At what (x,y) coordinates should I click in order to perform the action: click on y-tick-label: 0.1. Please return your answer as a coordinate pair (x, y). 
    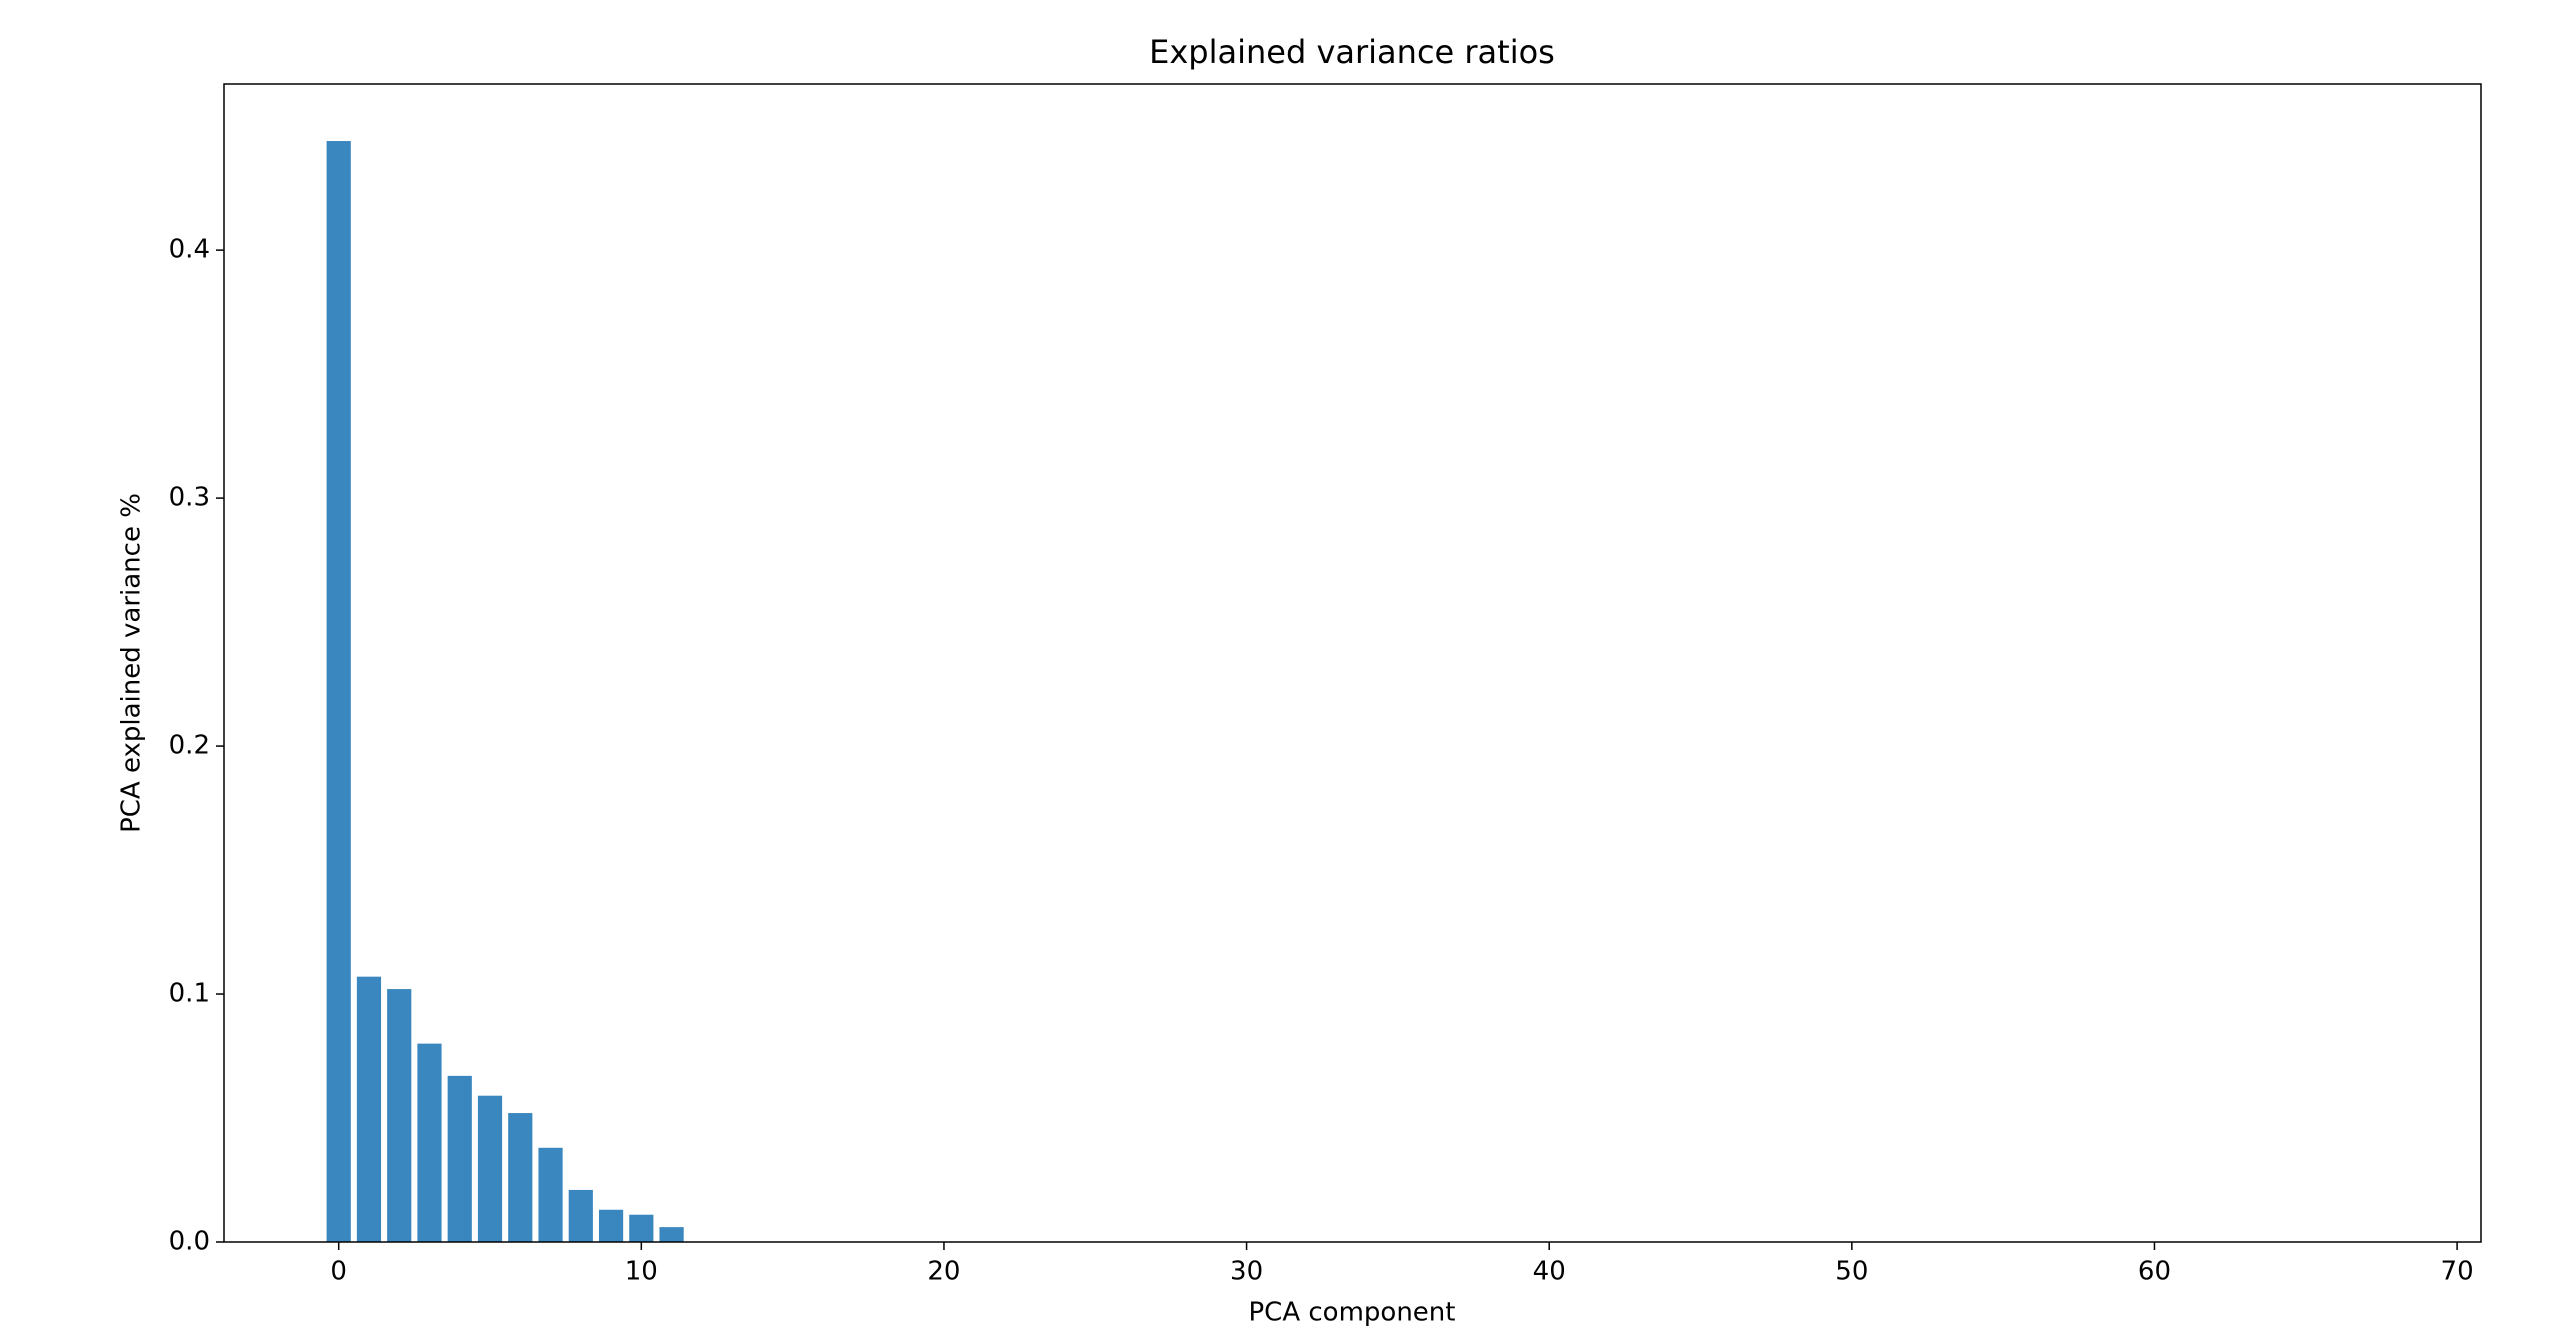
    Looking at the image, I should click on (189, 994).